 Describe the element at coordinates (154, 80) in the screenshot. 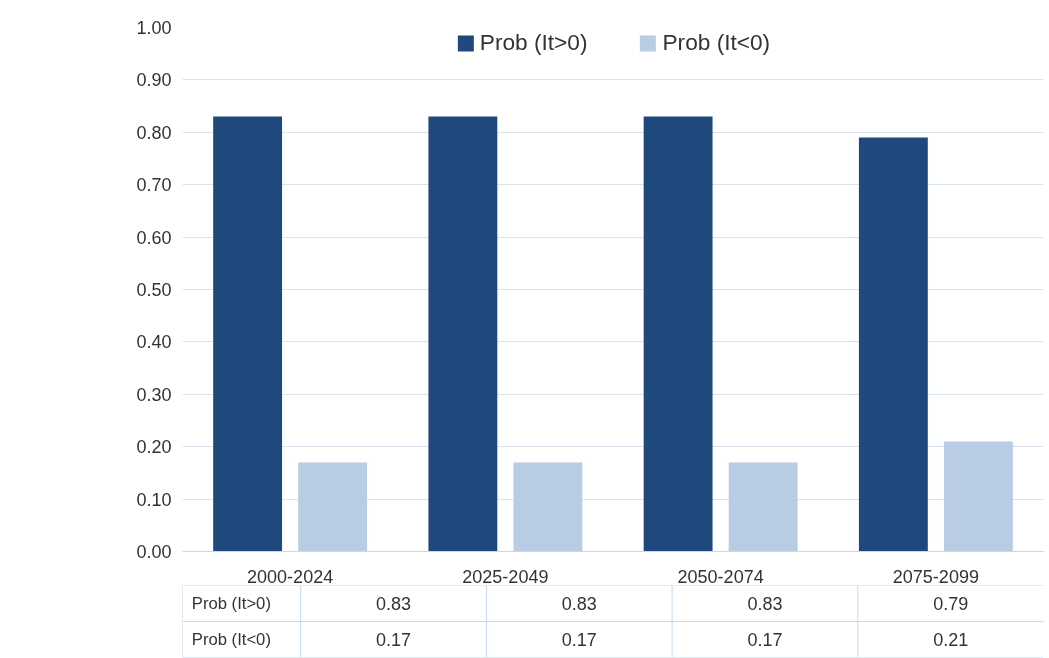

I see `y-tick-label: 0.90` at that location.